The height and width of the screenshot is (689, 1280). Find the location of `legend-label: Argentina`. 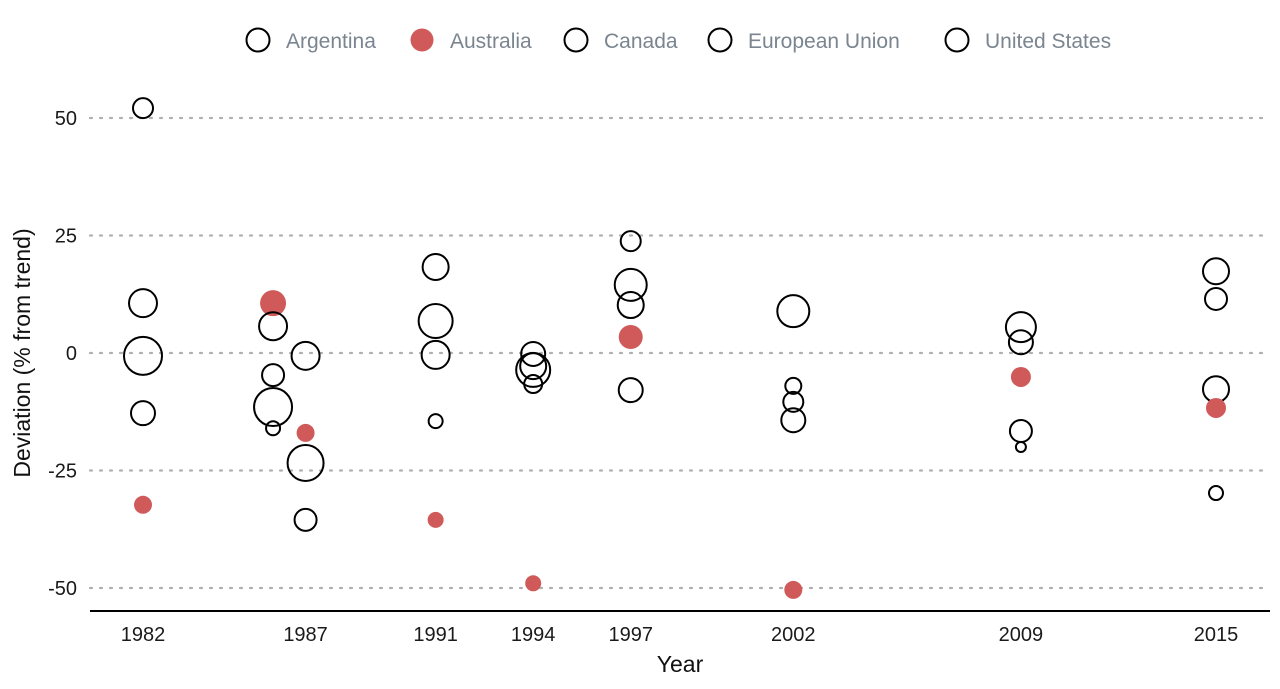

legend-label: Argentina is located at coordinates (331, 41).